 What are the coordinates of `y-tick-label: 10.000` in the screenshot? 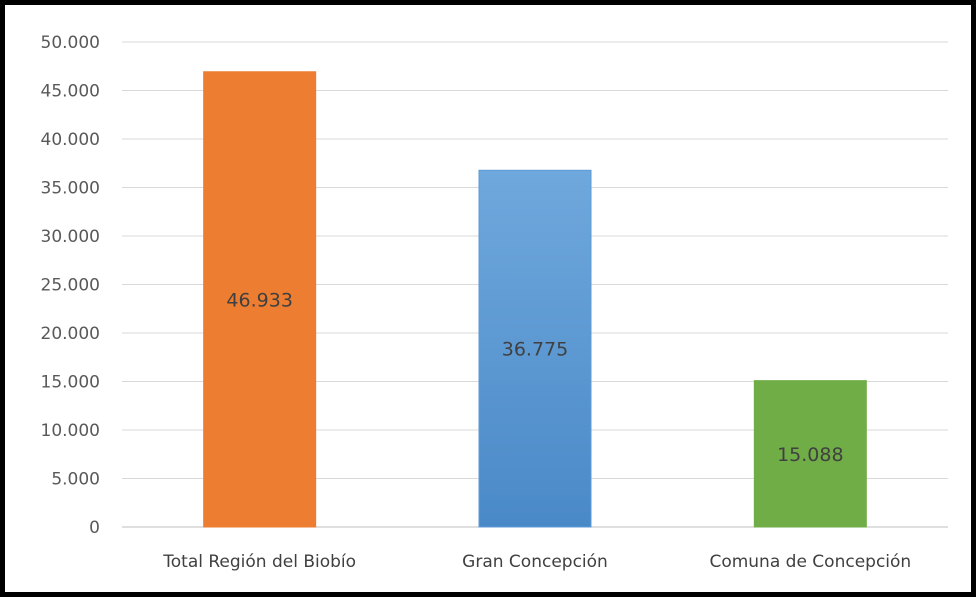 It's located at (70, 431).